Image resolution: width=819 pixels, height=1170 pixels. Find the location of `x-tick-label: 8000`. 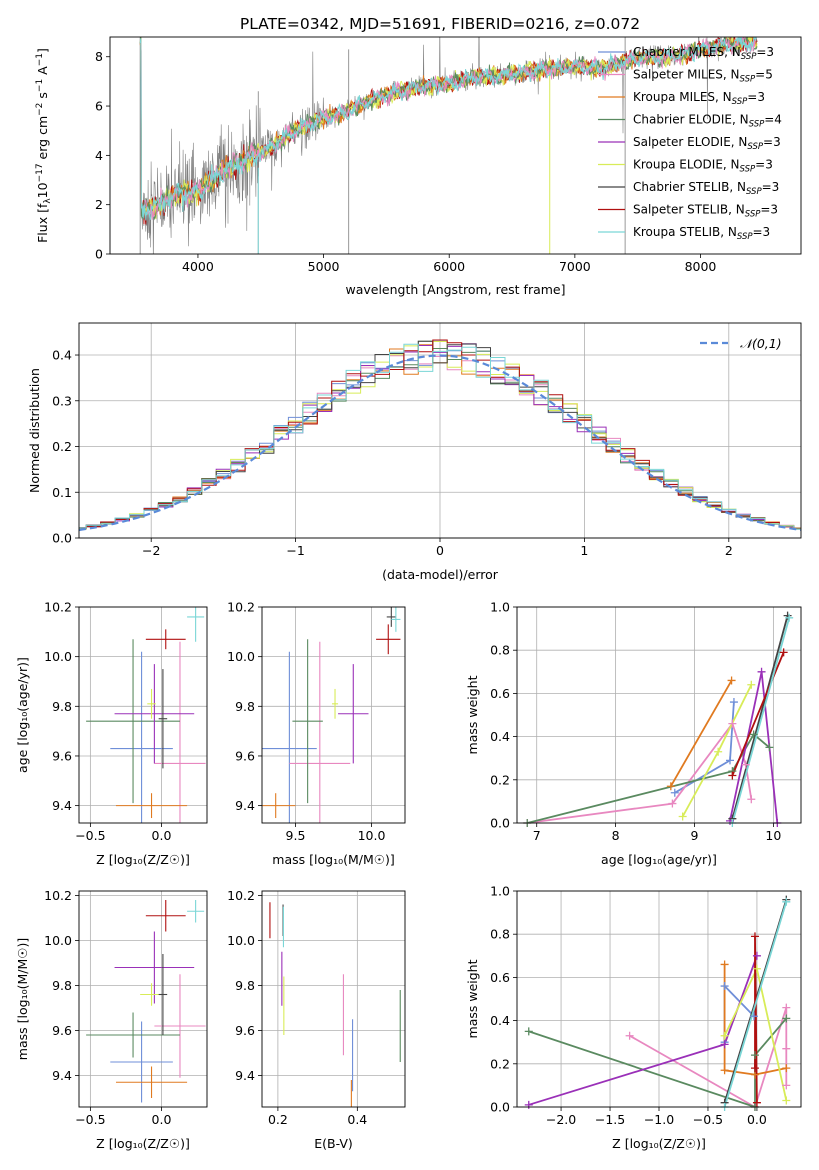

x-tick-label: 8000 is located at coordinates (701, 266).